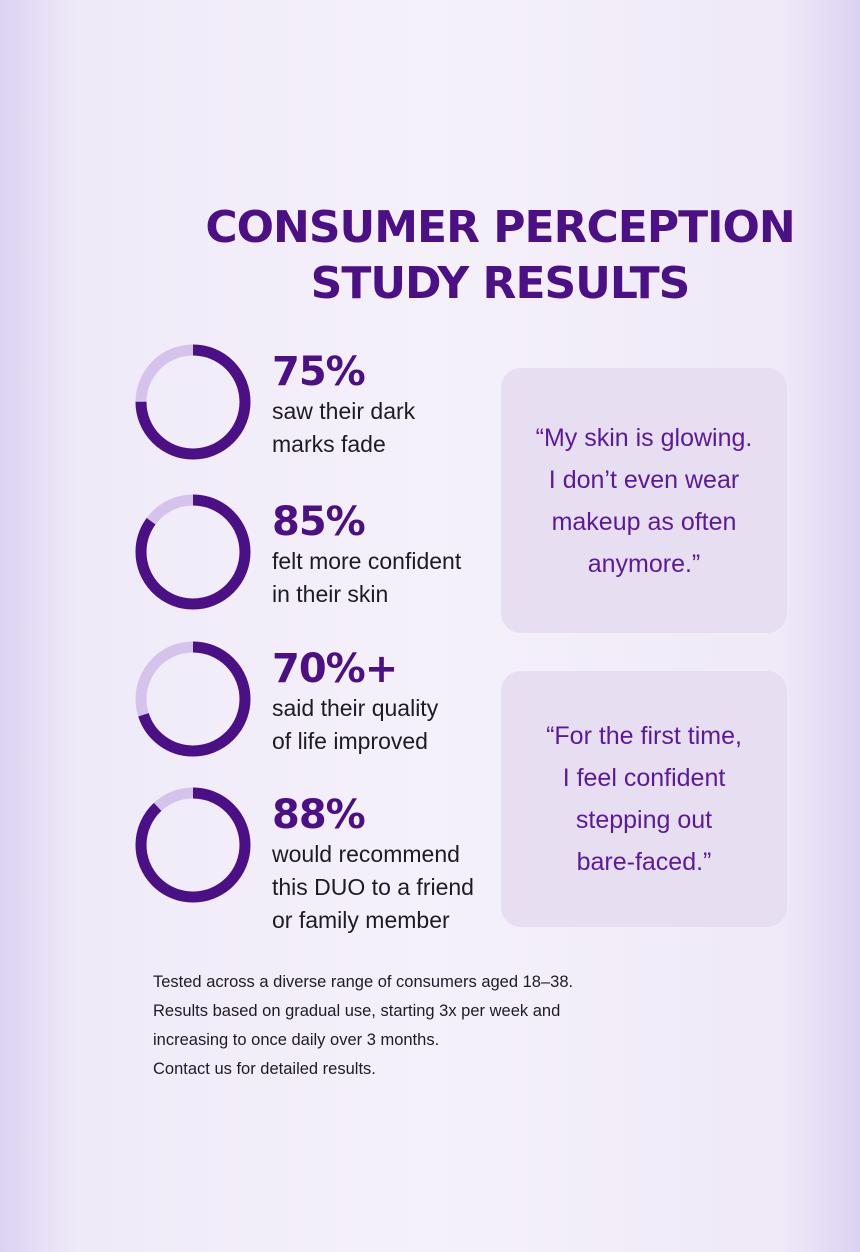  What do you see at coordinates (329, 444) in the screenshot?
I see `stat-desc-line: marks fade` at bounding box center [329, 444].